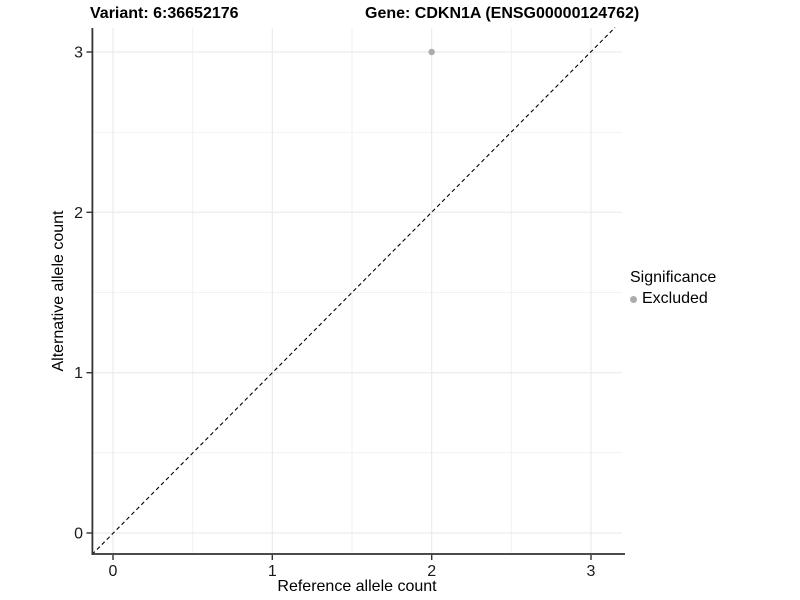 This screenshot has width=800, height=600. Describe the element at coordinates (673, 288) in the screenshot. I see `legend: Significance Excluded` at that location.